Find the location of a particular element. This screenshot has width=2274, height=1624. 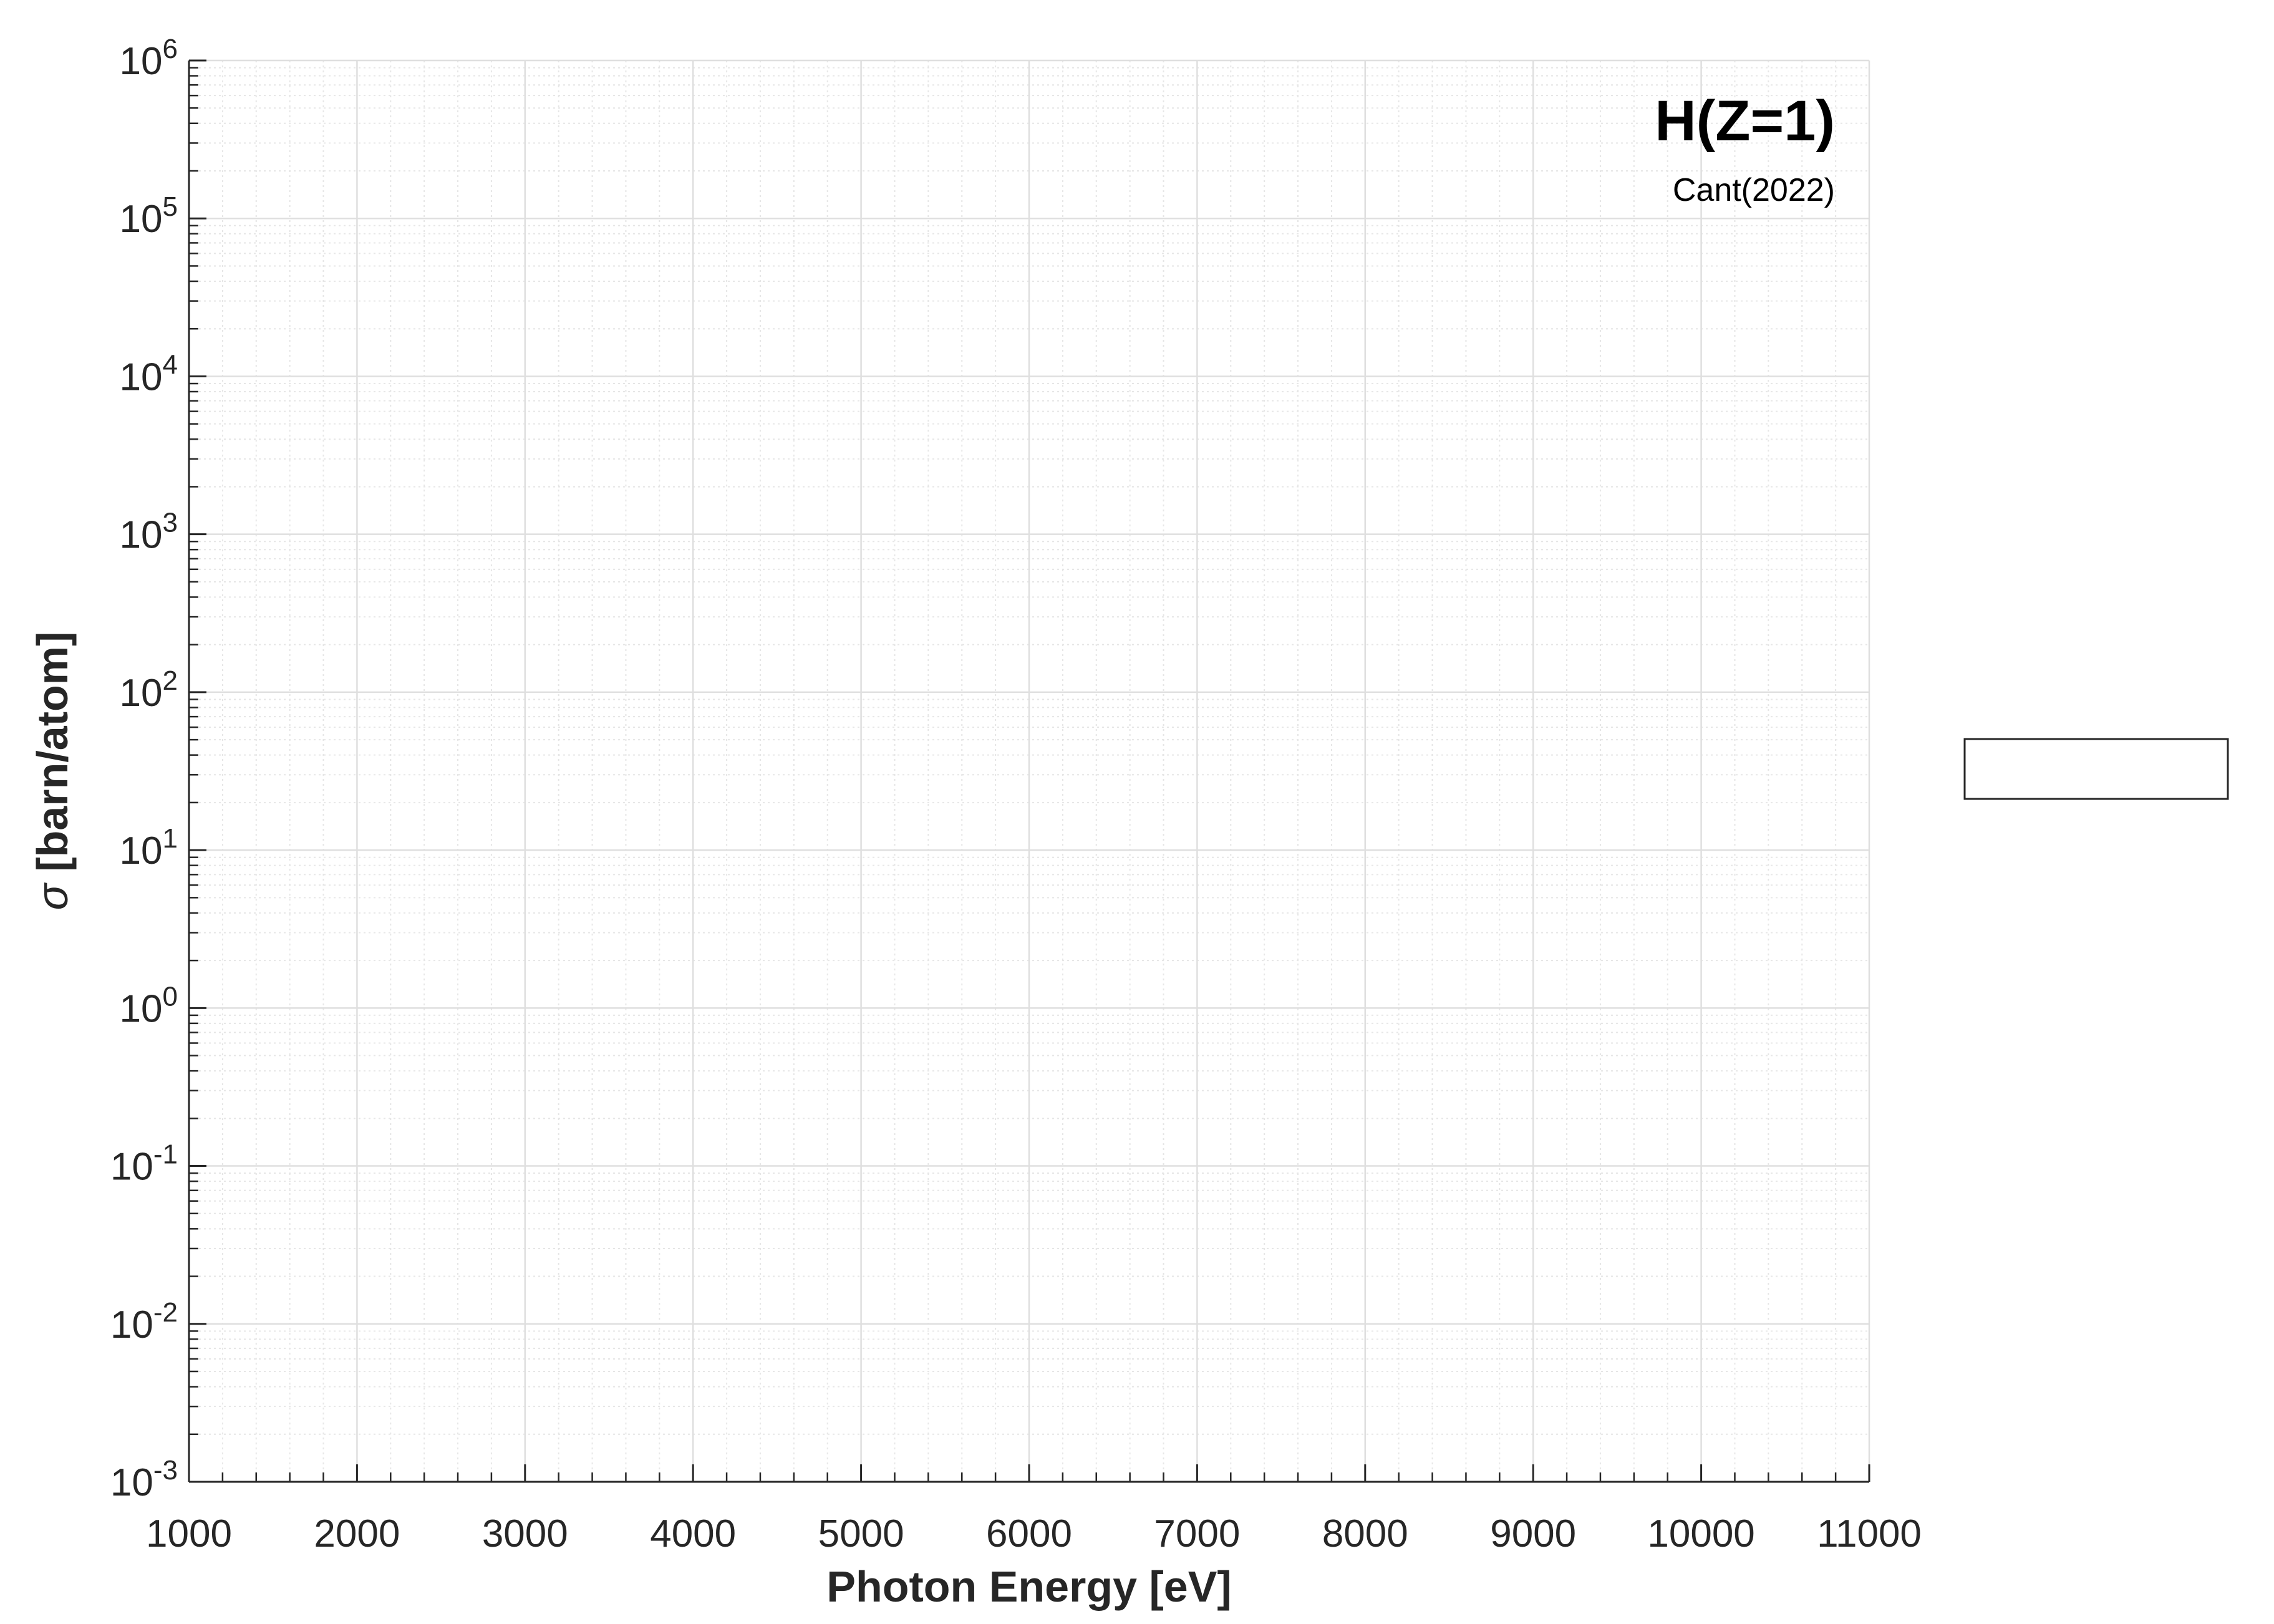

y-axis-unit: [barn/atom] is located at coordinates (53, 752).